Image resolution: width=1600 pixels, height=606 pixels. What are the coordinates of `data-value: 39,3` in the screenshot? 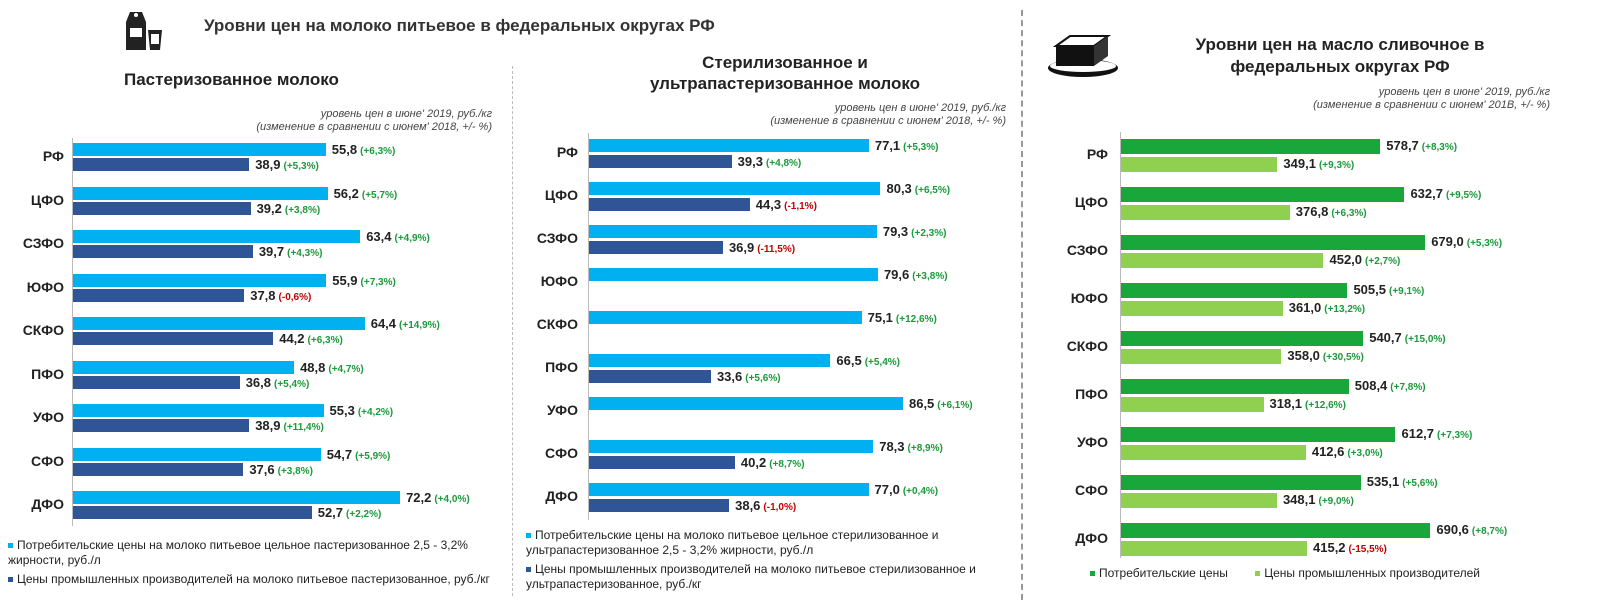 It's located at (750, 161).